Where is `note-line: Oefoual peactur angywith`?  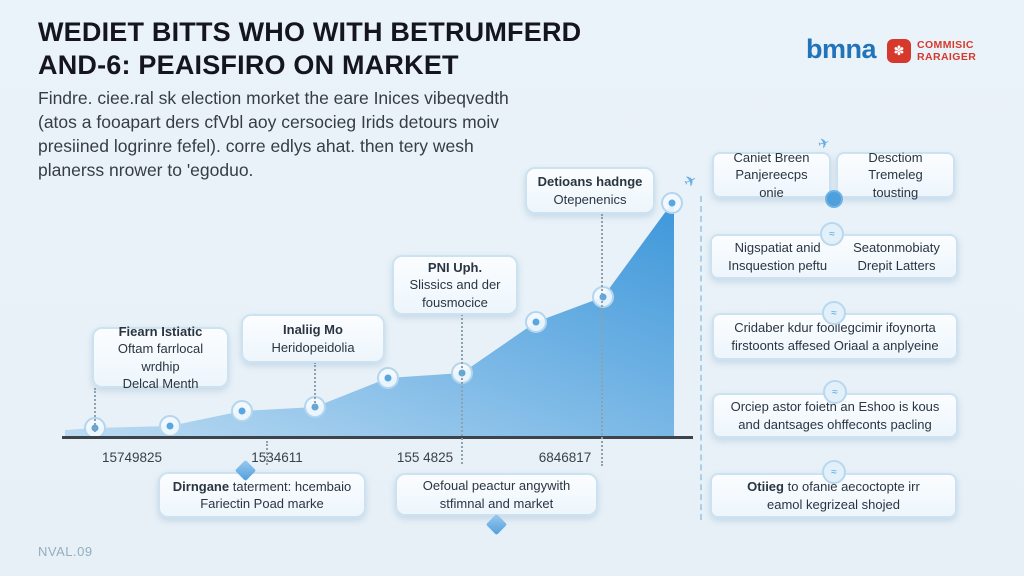
note-line: Oefoual peactur angywith is located at coordinates (496, 486).